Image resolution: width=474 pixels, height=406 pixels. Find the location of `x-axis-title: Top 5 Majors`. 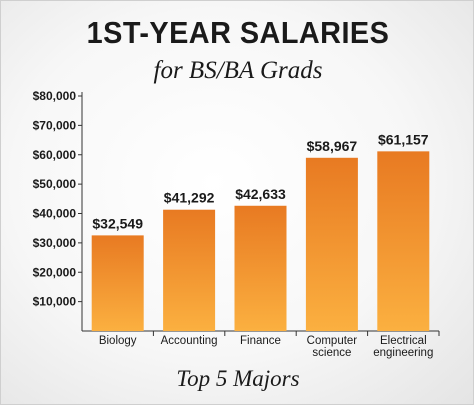

x-axis-title: Top 5 Majors is located at coordinates (238, 378).